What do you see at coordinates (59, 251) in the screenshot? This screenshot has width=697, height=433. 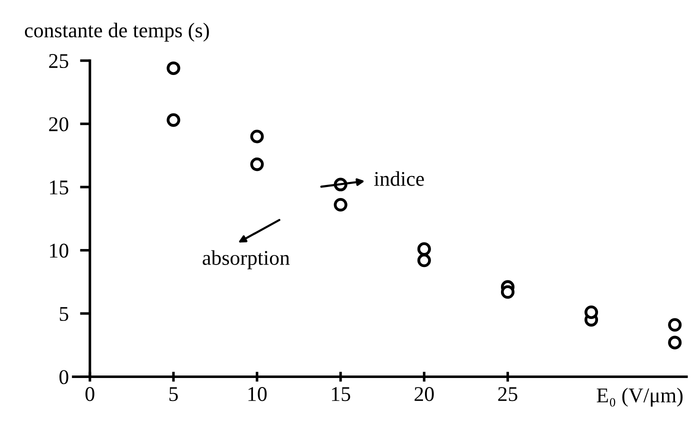 I see `y-tick-label: 10` at bounding box center [59, 251].